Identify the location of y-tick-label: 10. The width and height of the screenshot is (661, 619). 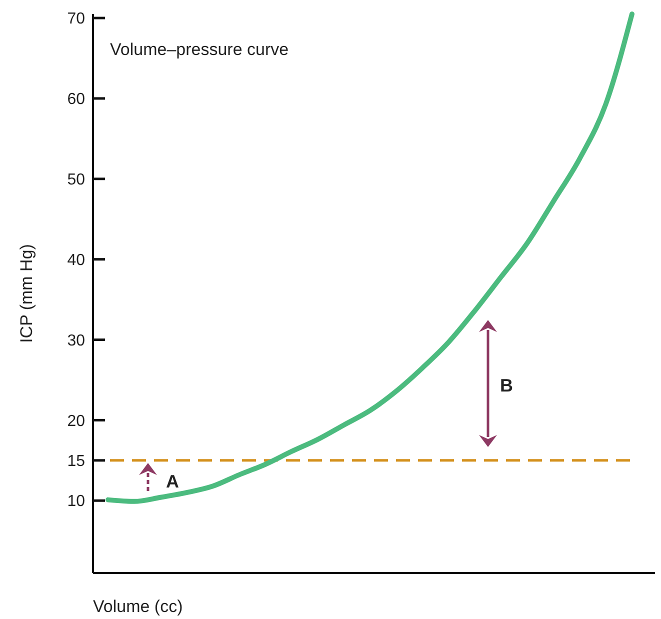
(76, 501).